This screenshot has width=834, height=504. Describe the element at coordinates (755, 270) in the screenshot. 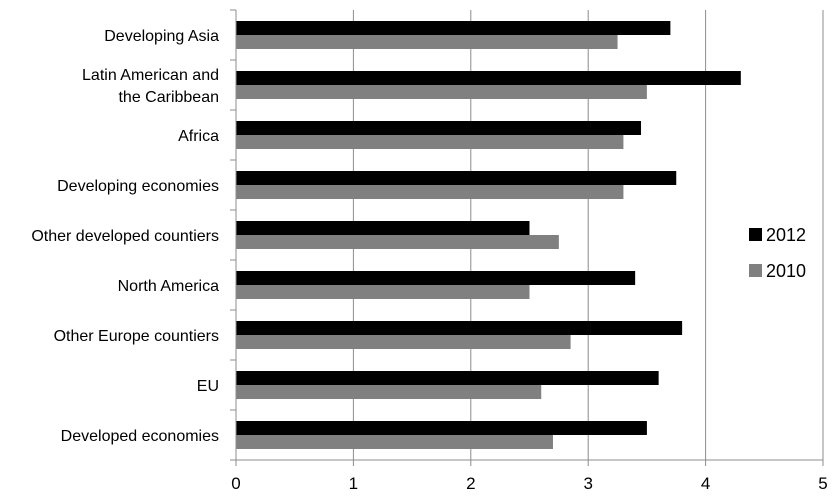

I see `legend-swatch-2010` at that location.